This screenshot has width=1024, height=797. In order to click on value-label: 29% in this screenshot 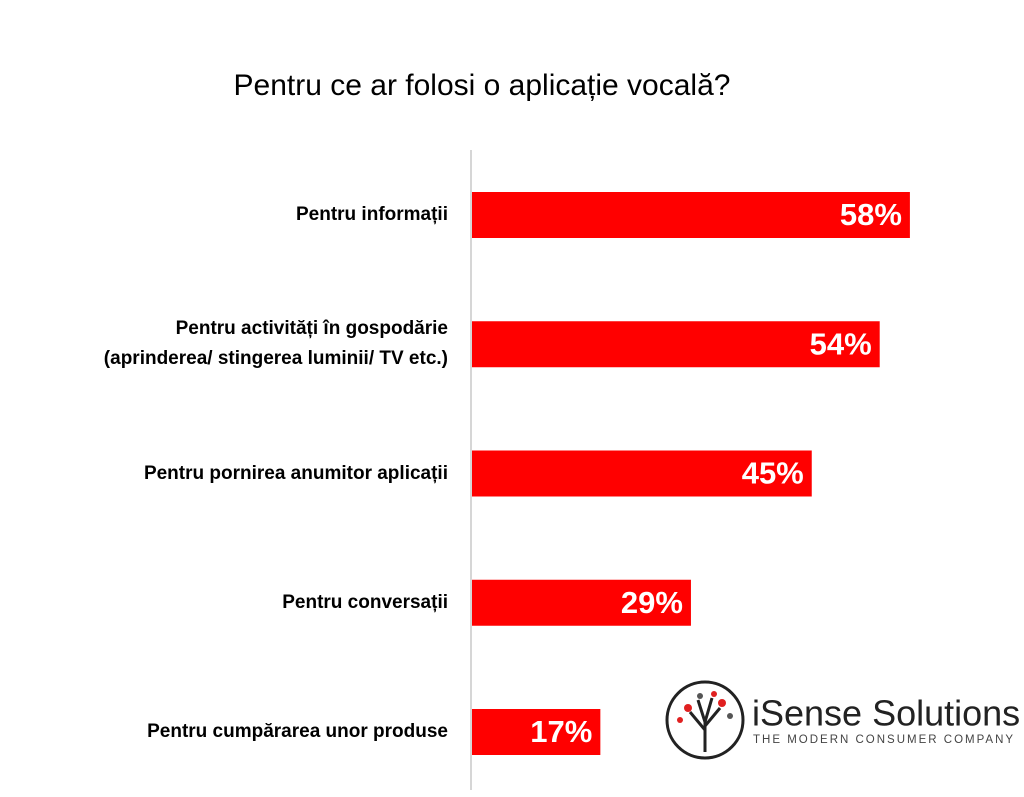, I will do `click(652, 602)`.